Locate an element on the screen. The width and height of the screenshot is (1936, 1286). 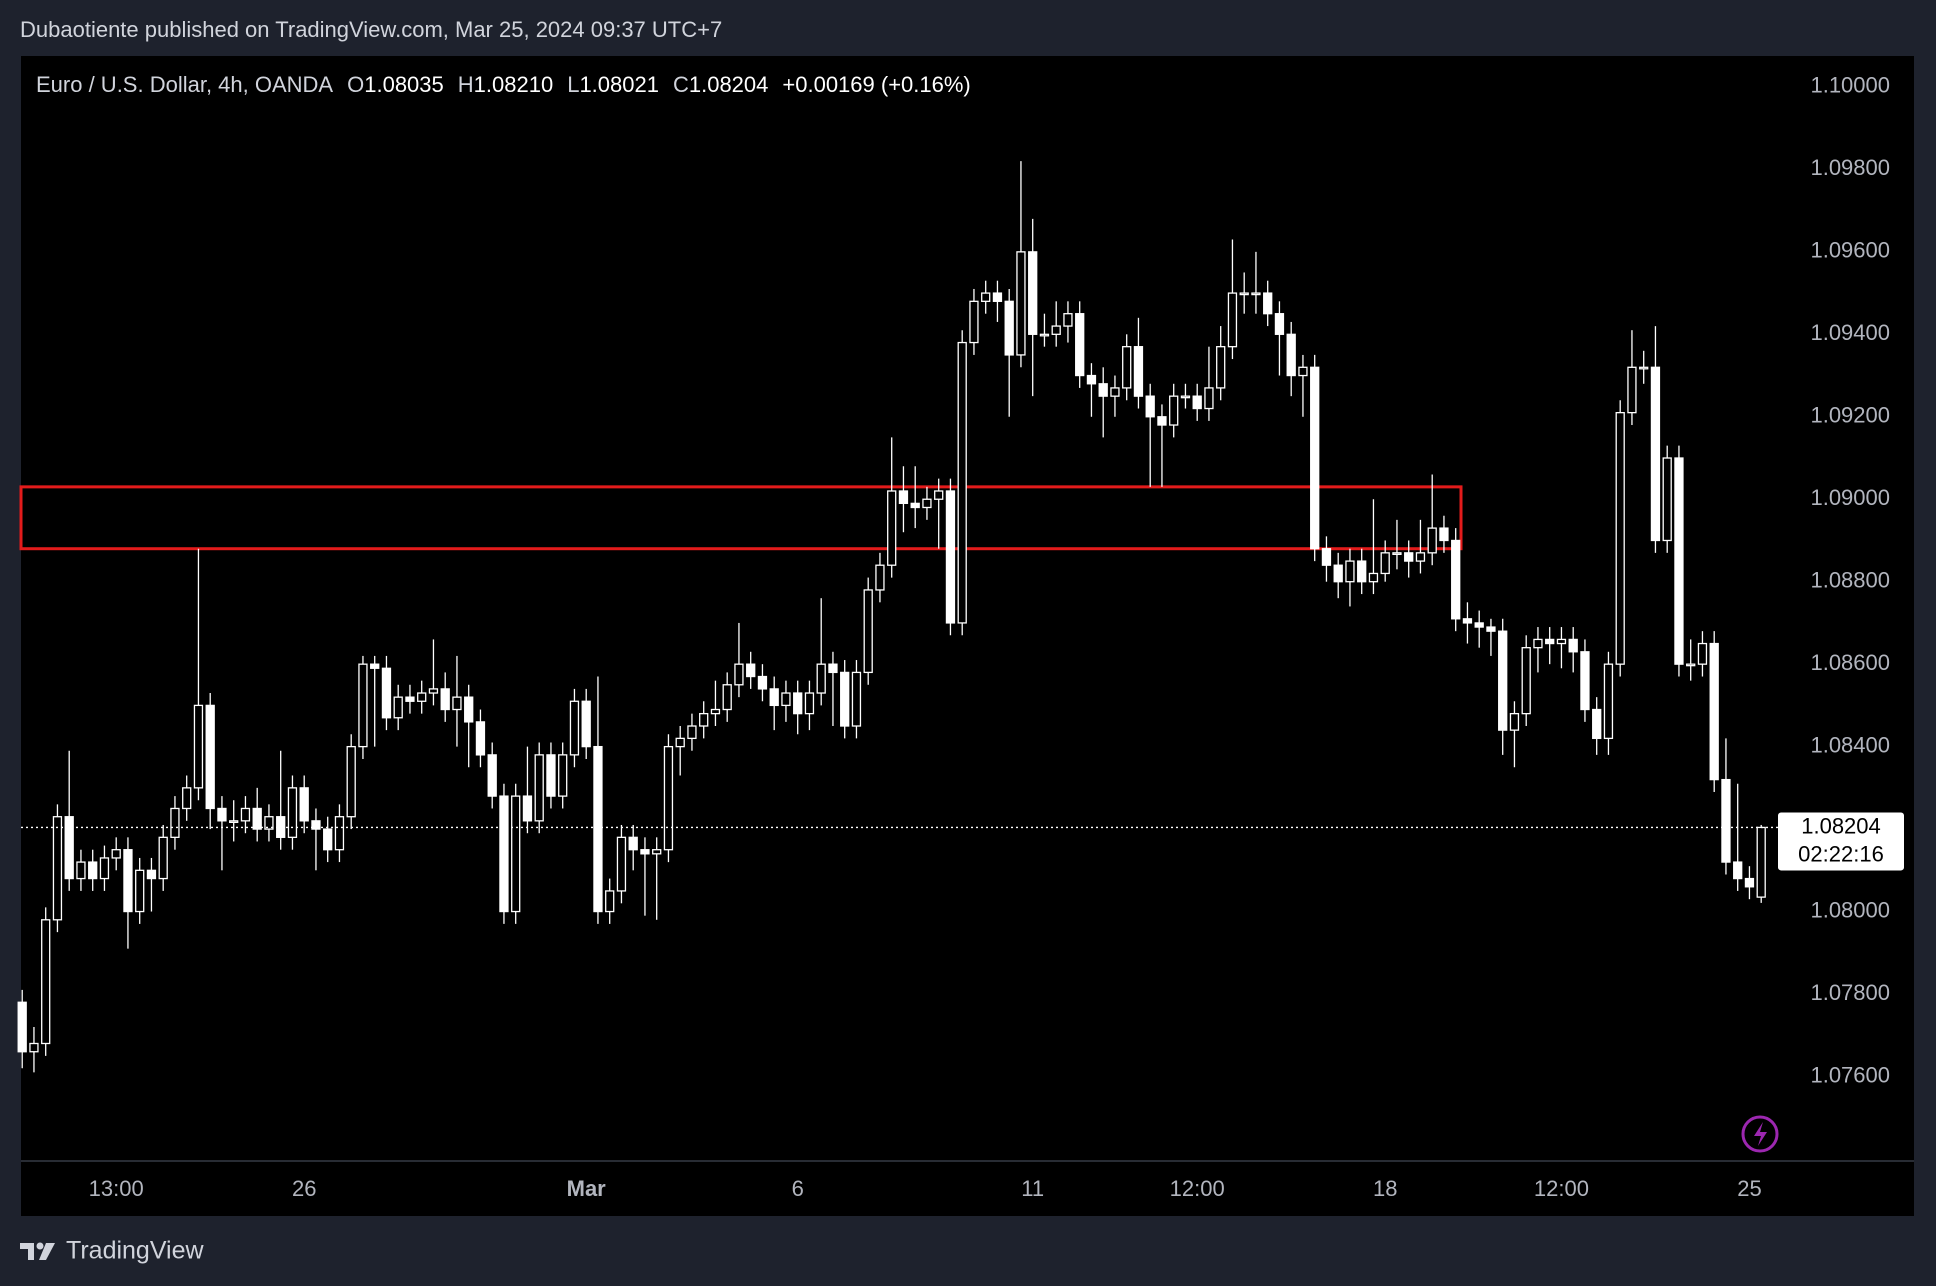
legend-value: 1.08035 is located at coordinates (404, 84).